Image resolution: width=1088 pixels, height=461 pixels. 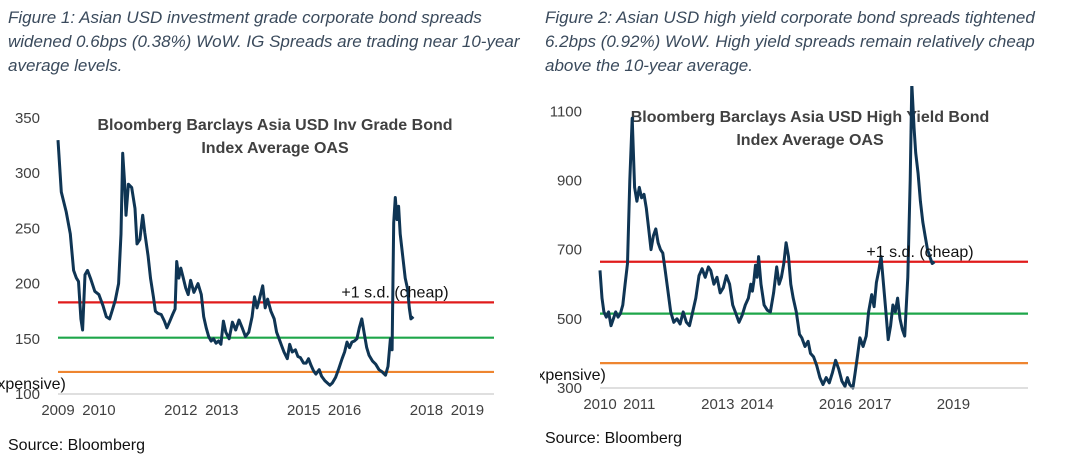 I want to click on hy-title-line-1: Index Average OAS, so click(x=810, y=140).